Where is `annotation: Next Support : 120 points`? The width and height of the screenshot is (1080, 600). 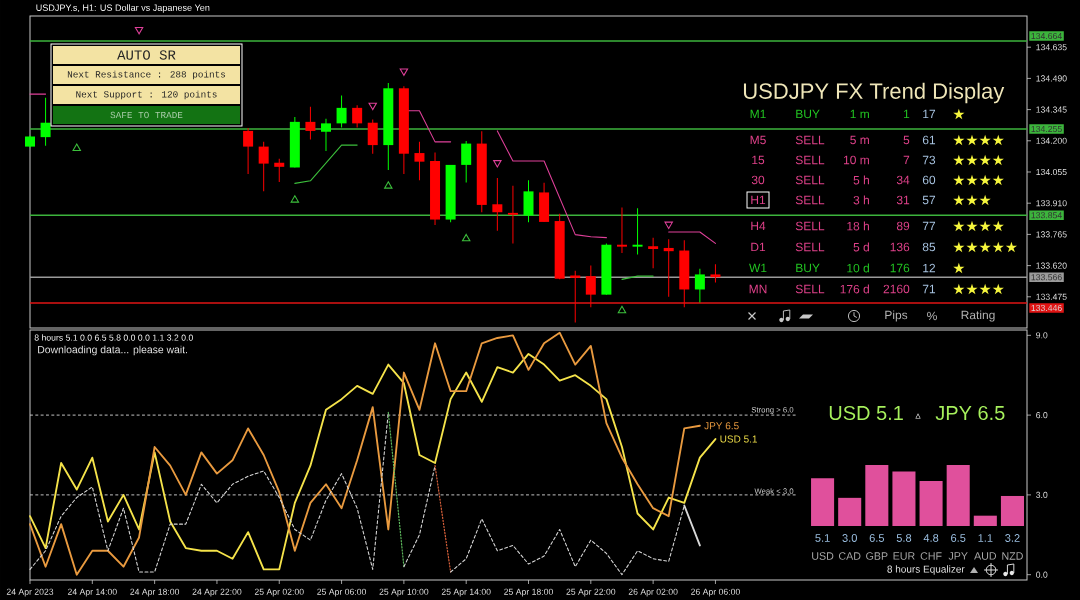
annotation: Next Support : 120 points is located at coordinates (146, 95).